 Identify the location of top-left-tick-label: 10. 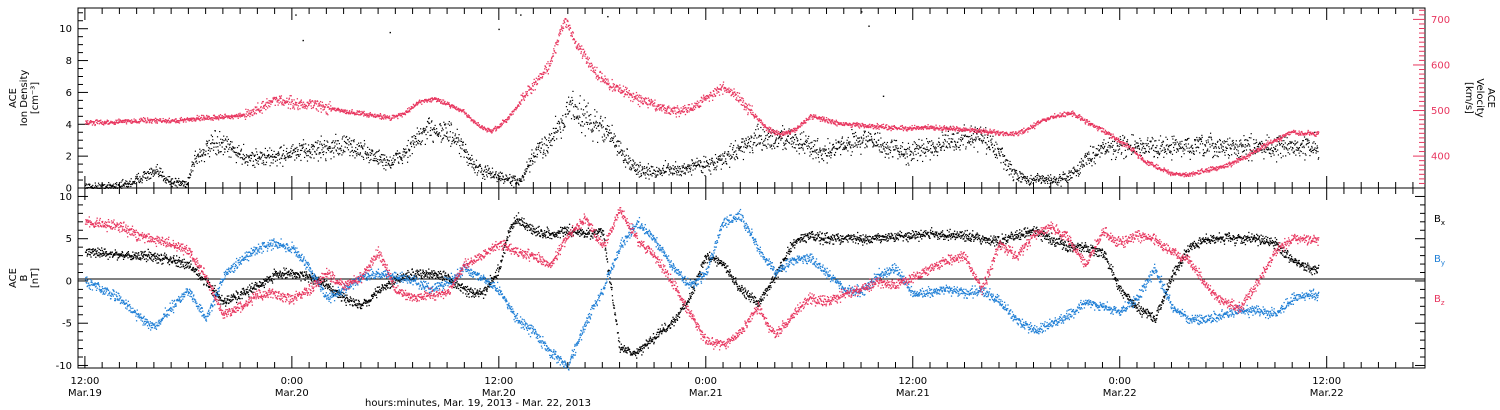
(65, 29).